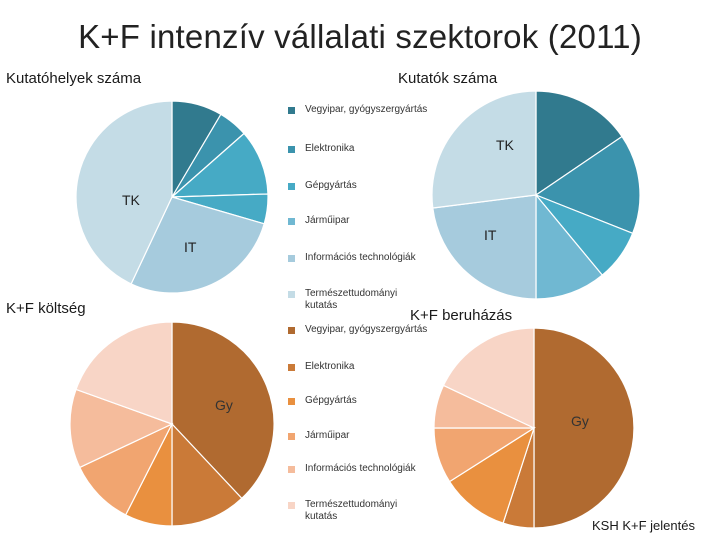 The height and width of the screenshot is (540, 720). What do you see at coordinates (461, 315) in the screenshot?
I see `chart-title-beruhazas: K+F beruházás` at bounding box center [461, 315].